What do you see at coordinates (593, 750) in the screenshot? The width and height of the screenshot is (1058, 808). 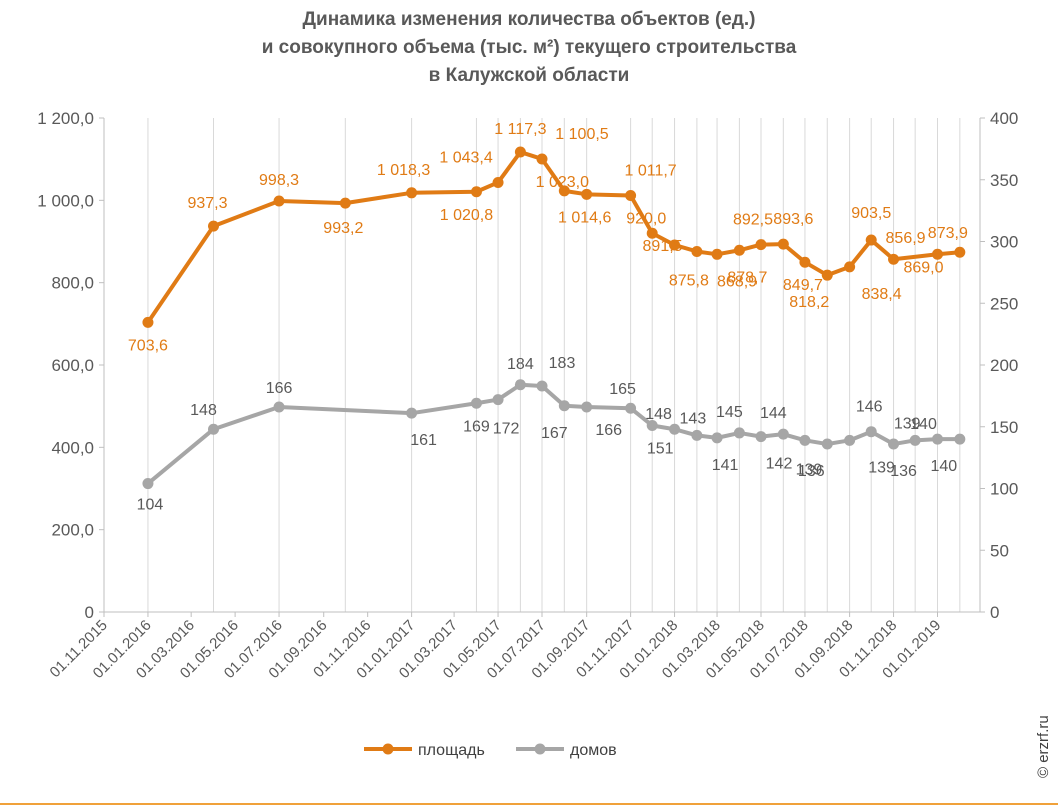 I see `legend-houses-label: домов` at bounding box center [593, 750].